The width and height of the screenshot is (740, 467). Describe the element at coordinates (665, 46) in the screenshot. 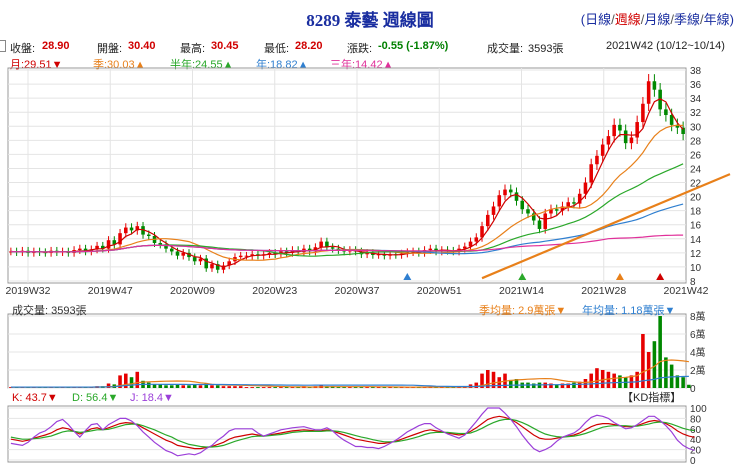

I see `date-range: 2021W42 (10/12~10/14)` at that location.